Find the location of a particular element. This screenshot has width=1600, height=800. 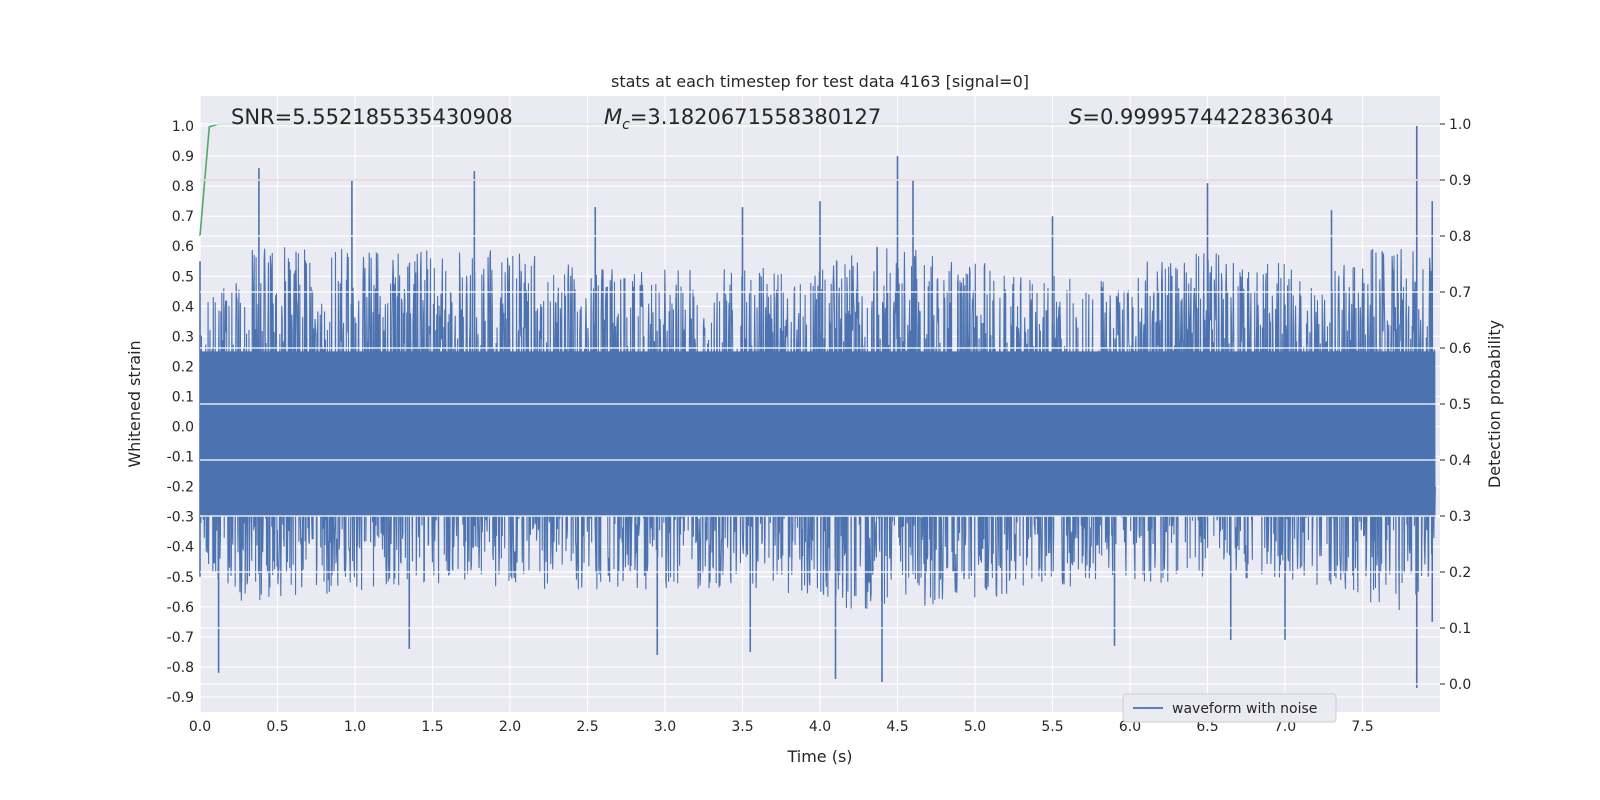

x-tick-label: 7.0 is located at coordinates (1285, 727).